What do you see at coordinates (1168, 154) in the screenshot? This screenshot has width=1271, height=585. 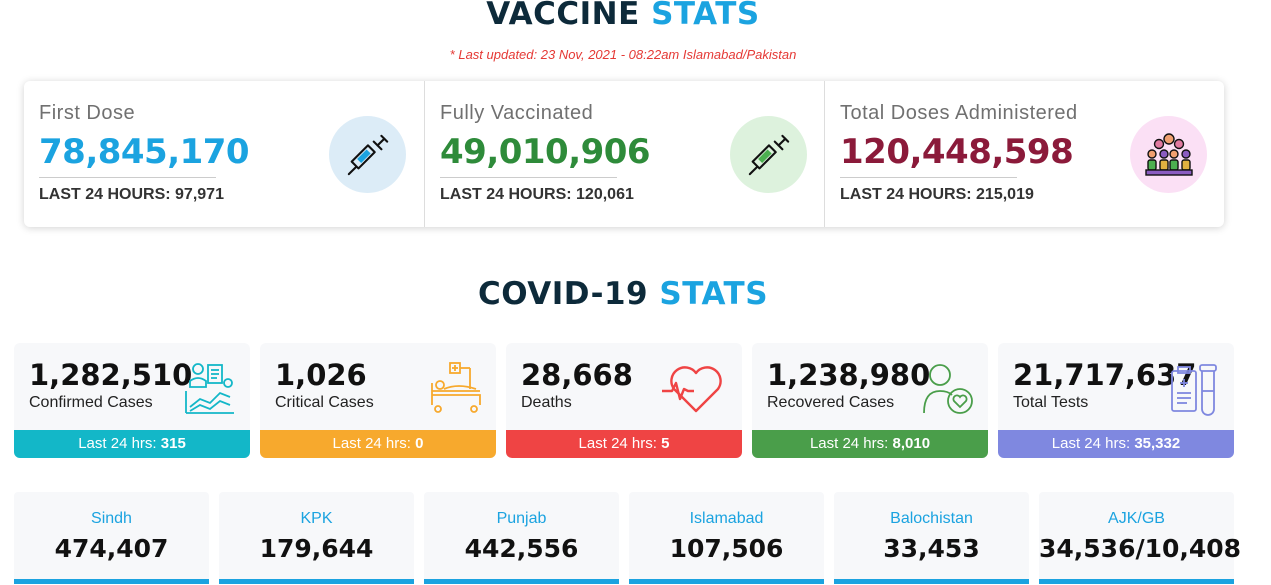 I see `crowd-icon` at bounding box center [1168, 154].